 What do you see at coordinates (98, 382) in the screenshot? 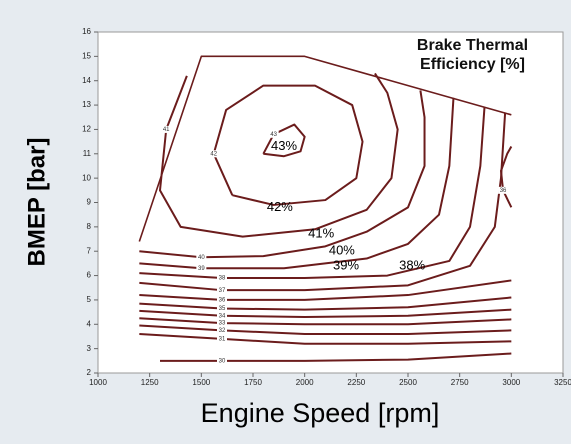
I see `x-tick-label: 1000` at bounding box center [98, 382].